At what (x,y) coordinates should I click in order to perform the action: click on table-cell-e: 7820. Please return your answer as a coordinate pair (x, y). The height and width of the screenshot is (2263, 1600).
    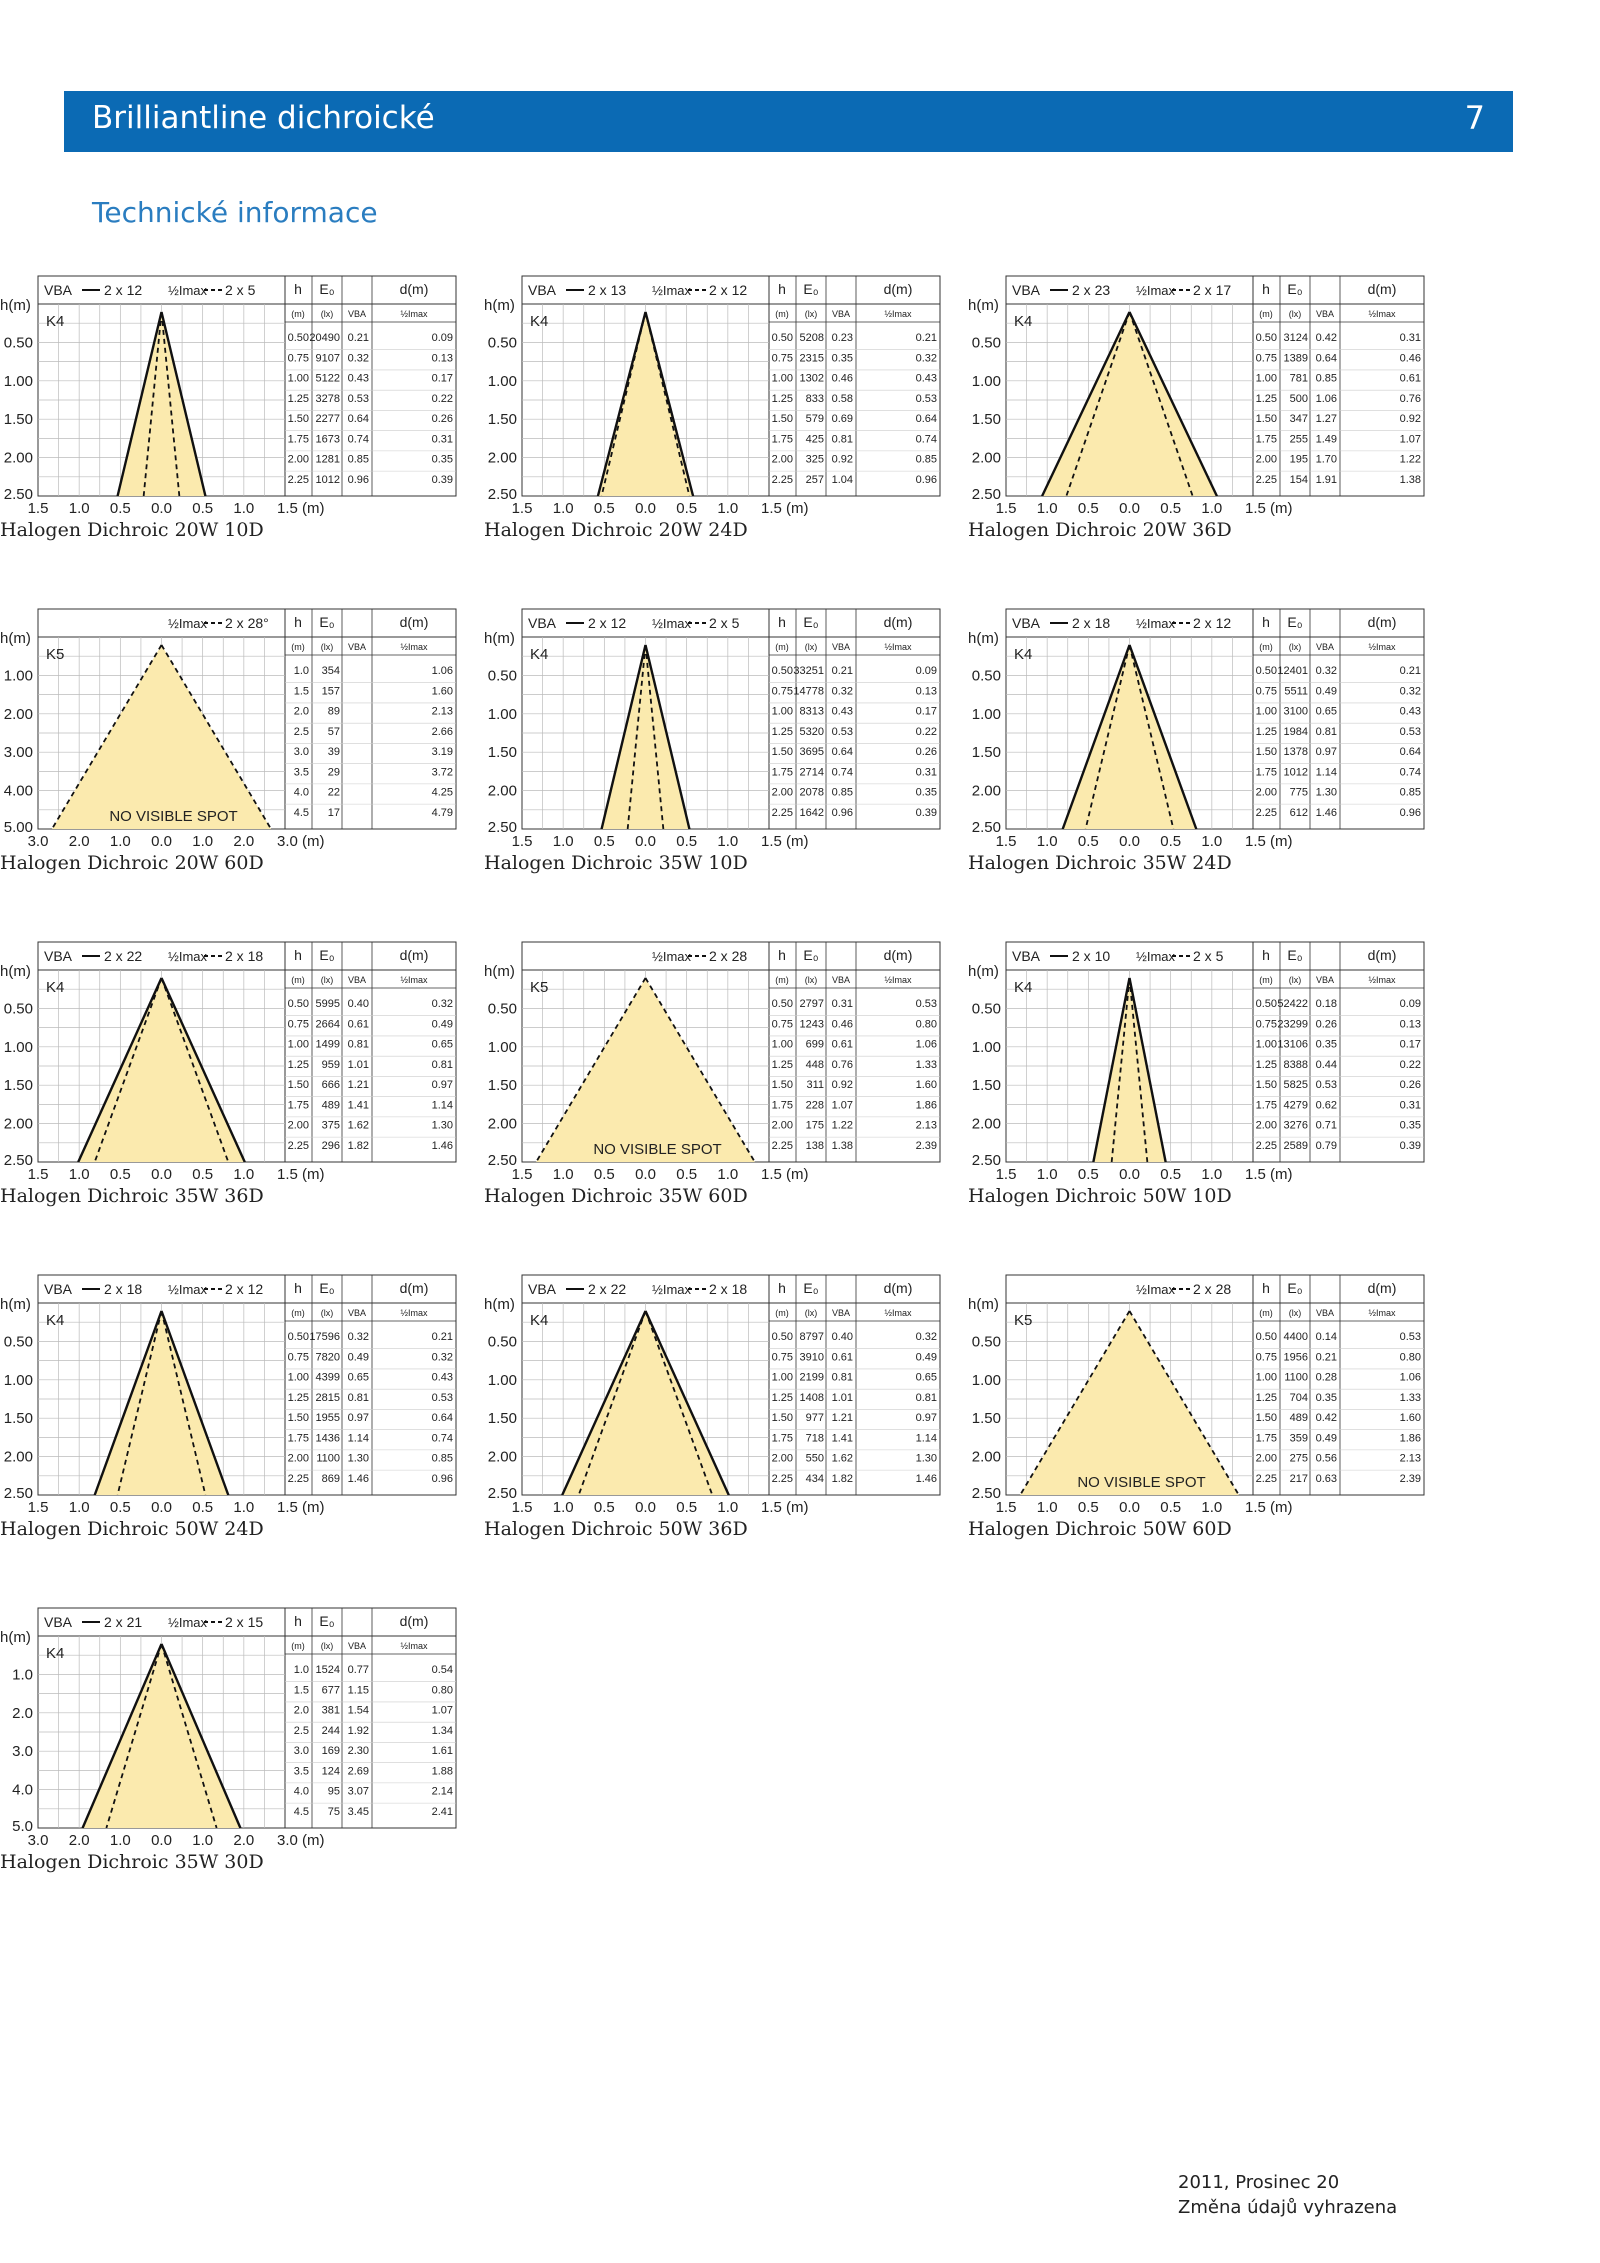
    Looking at the image, I should click on (328, 1357).